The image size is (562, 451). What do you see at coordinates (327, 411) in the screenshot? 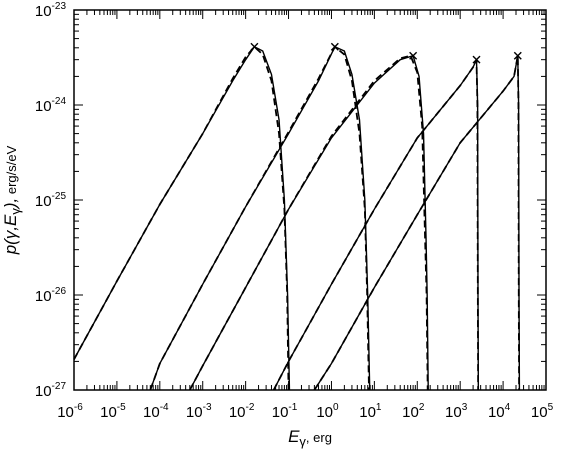
I see `x-tick-label: 10⁰` at bounding box center [327, 411].